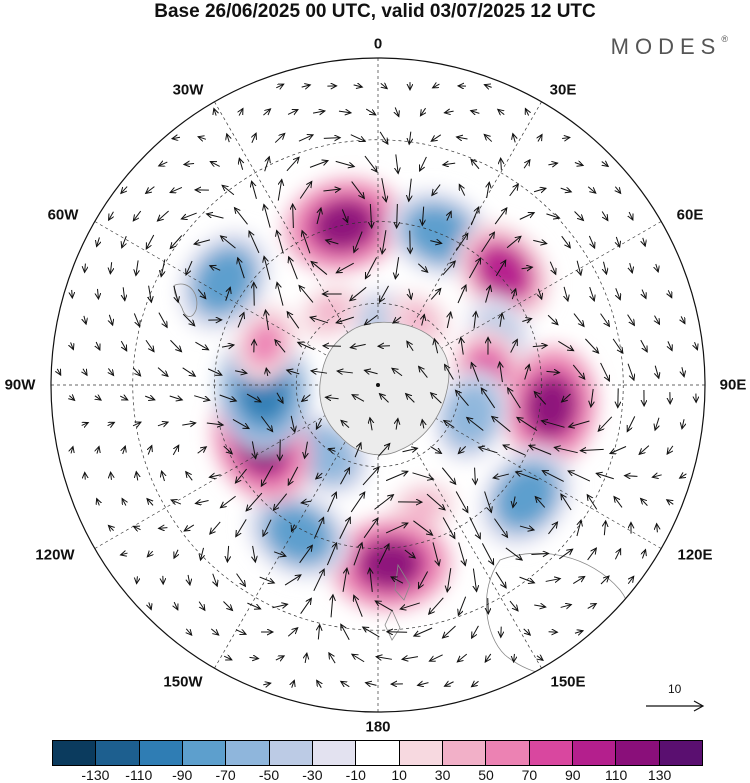  Describe the element at coordinates (675, 706) in the screenshot. I see `wind-scale-arrow` at that location.